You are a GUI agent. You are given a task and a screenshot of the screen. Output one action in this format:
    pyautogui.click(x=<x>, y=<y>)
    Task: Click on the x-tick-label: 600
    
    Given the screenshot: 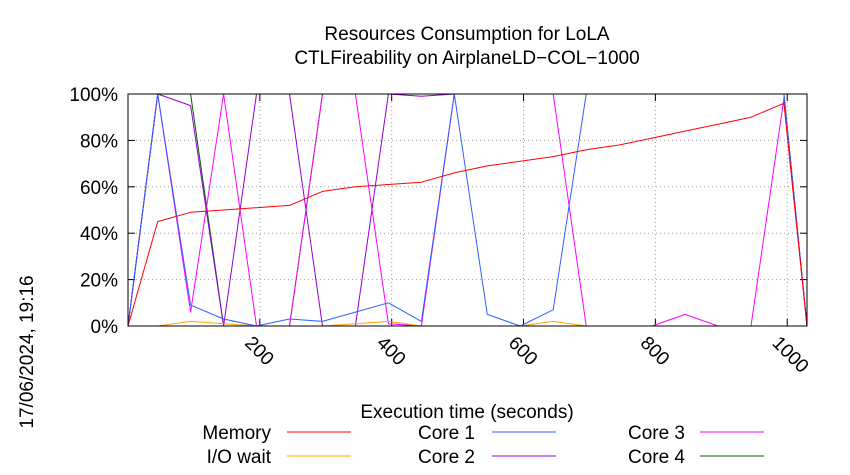 What is the action you would take?
    pyautogui.click(x=522, y=351)
    